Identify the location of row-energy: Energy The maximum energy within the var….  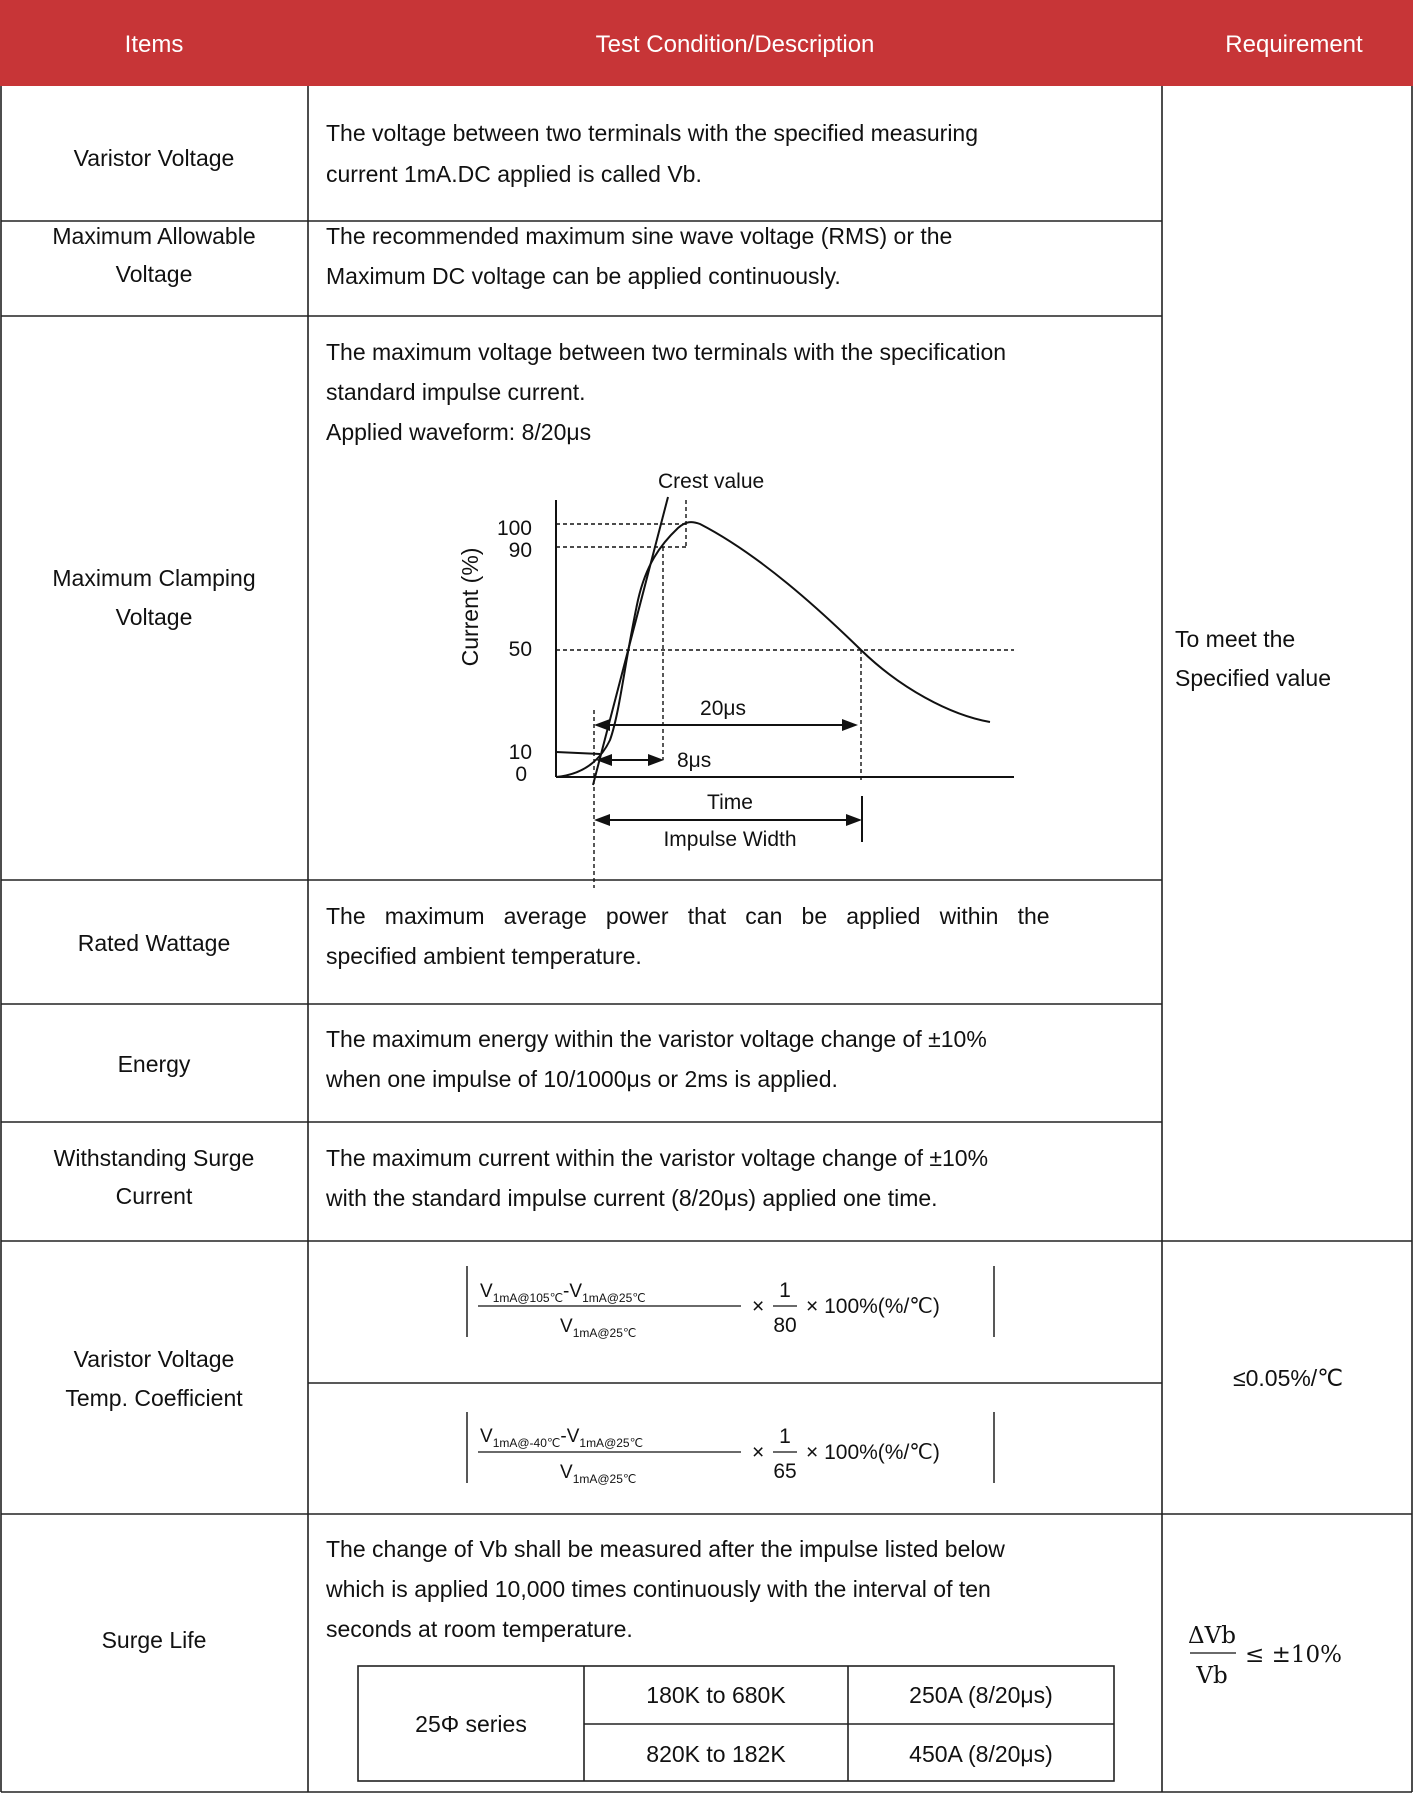
(552, 1059).